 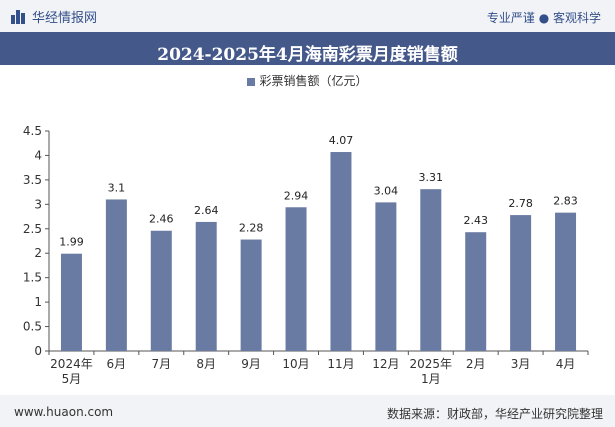 What do you see at coordinates (251, 228) in the screenshot?
I see `data-label: 2.28` at bounding box center [251, 228].